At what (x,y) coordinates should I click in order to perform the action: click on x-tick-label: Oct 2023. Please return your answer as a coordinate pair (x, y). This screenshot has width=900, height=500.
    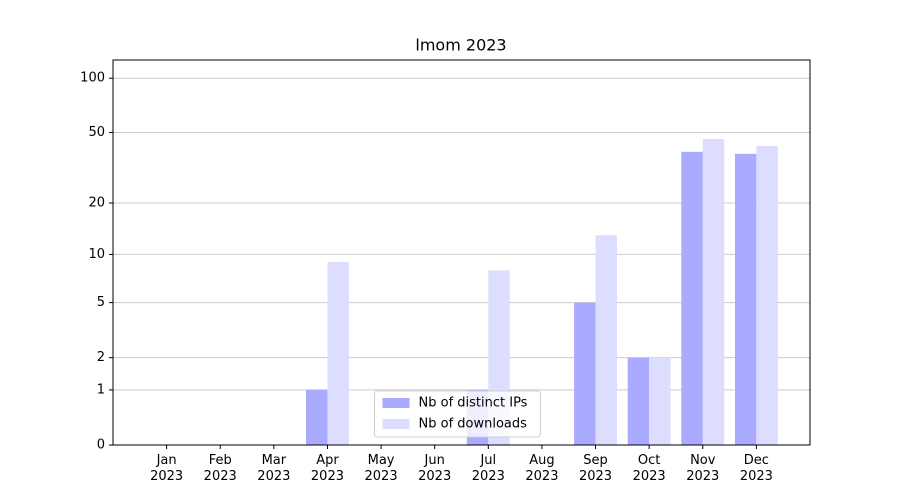
    Looking at the image, I should click on (649, 468).